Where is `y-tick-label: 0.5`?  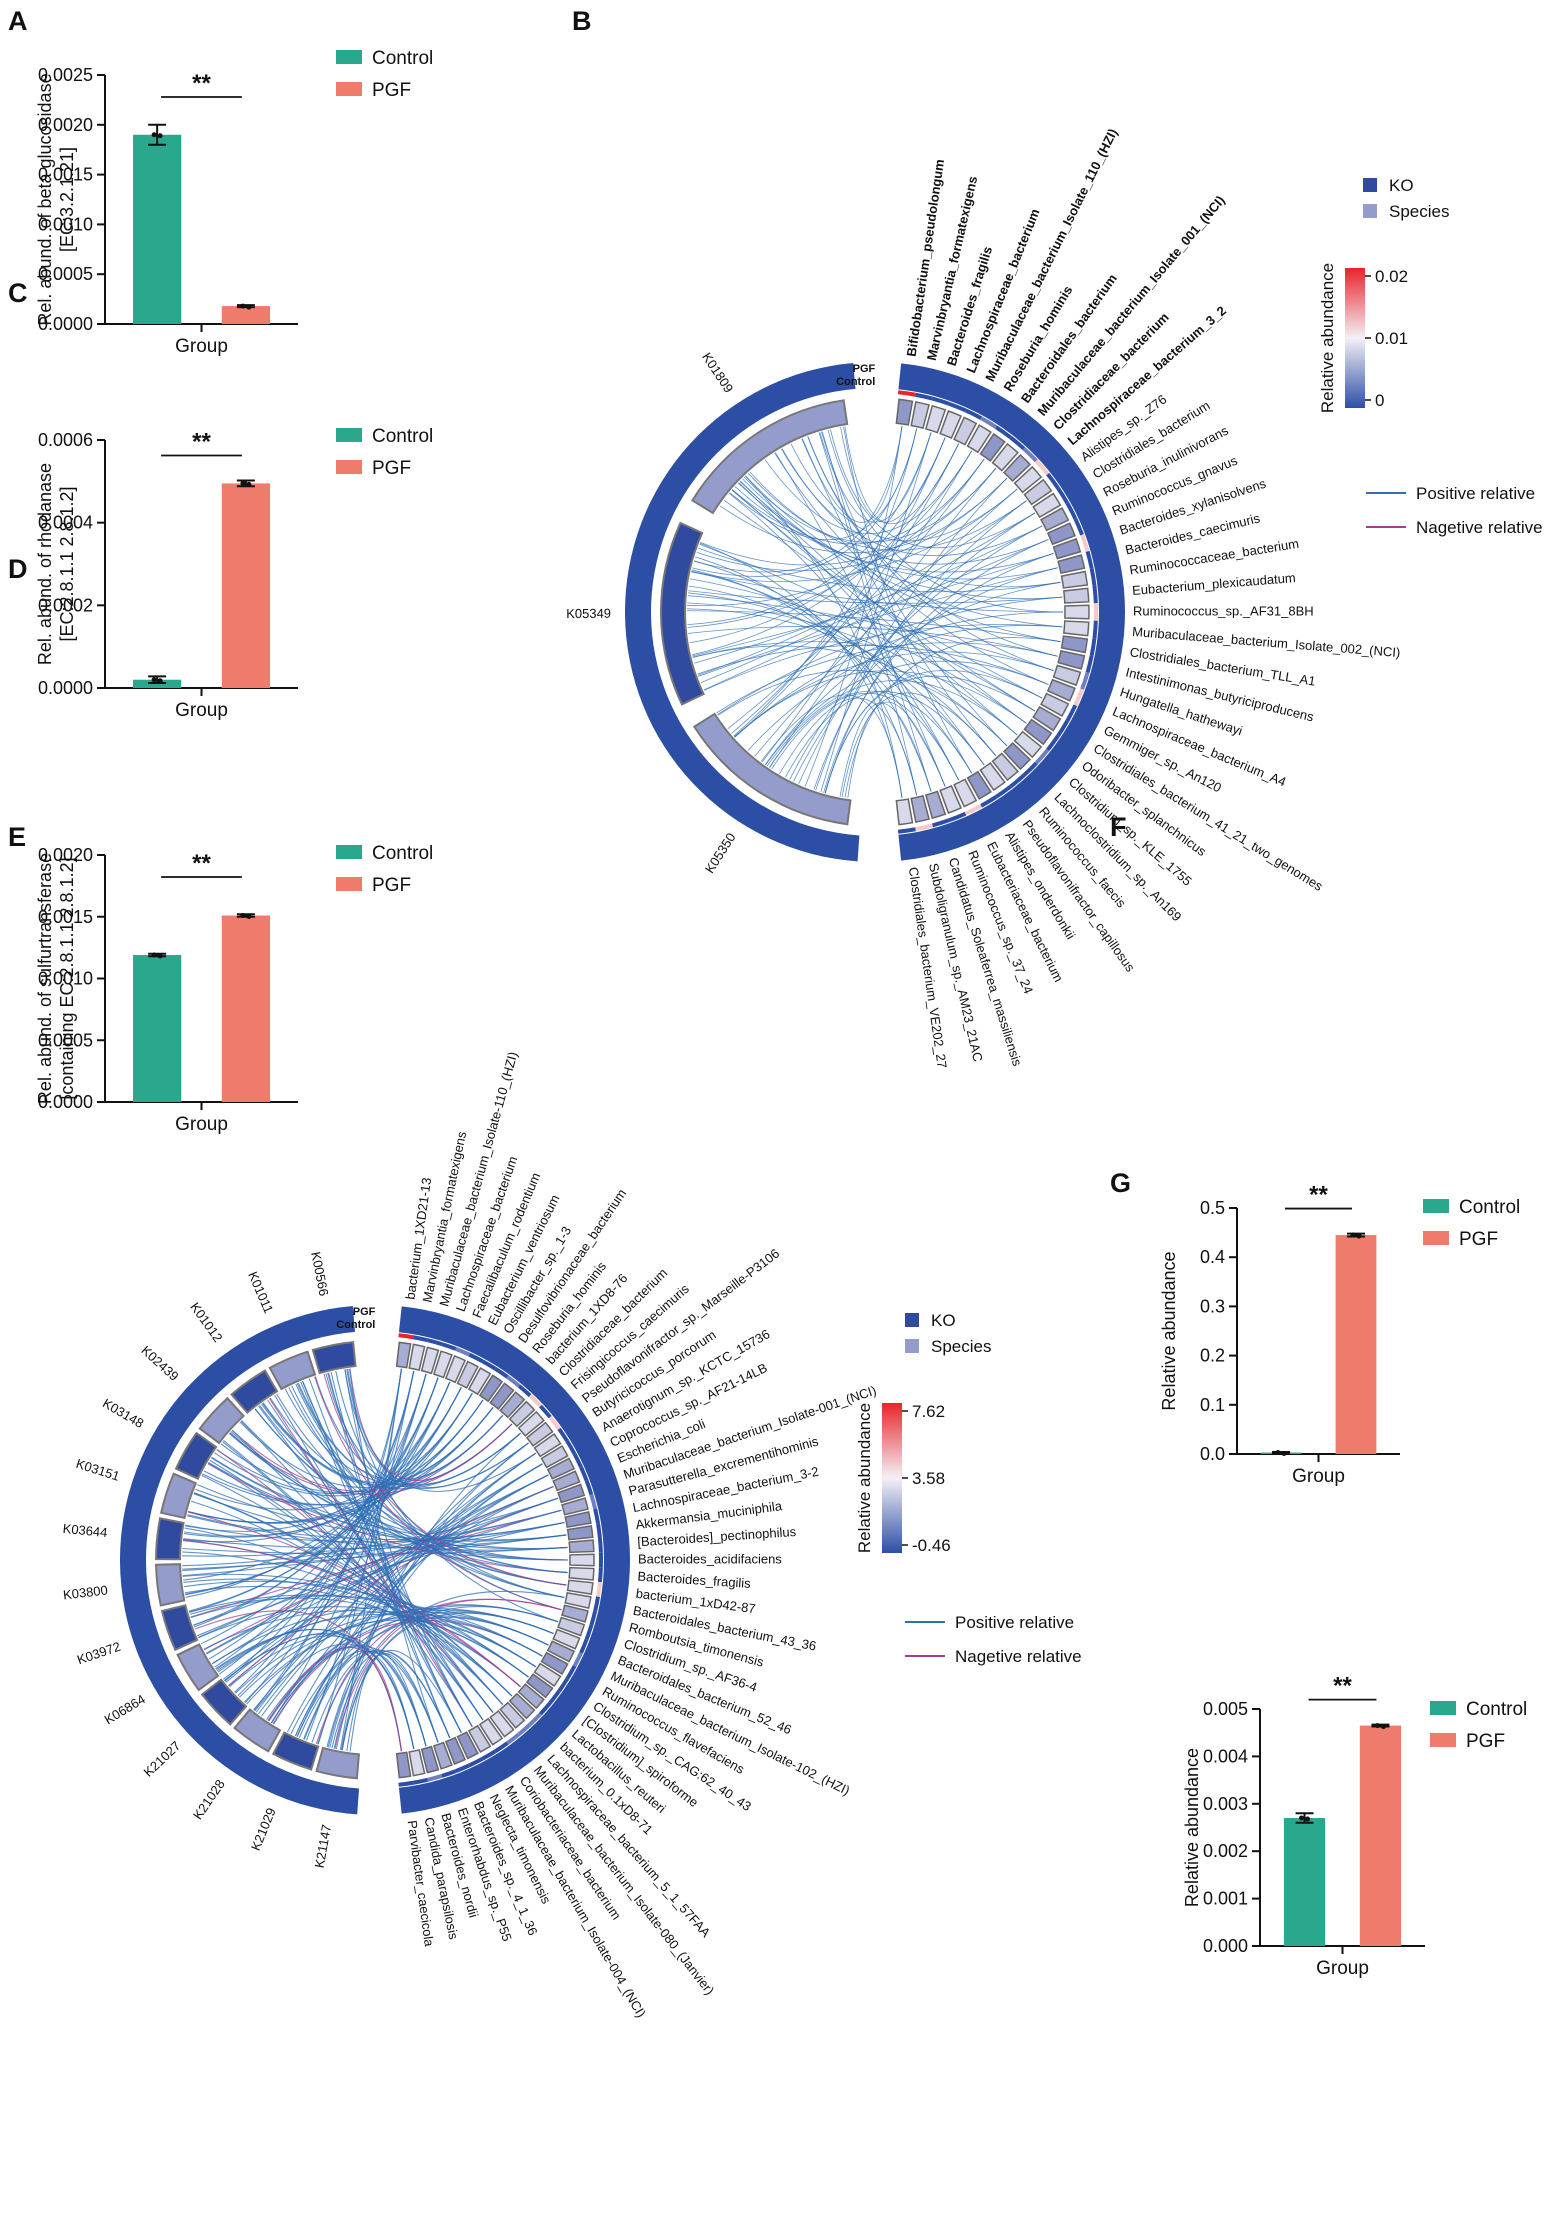 y-tick-label: 0.5 is located at coordinates (1212, 1208).